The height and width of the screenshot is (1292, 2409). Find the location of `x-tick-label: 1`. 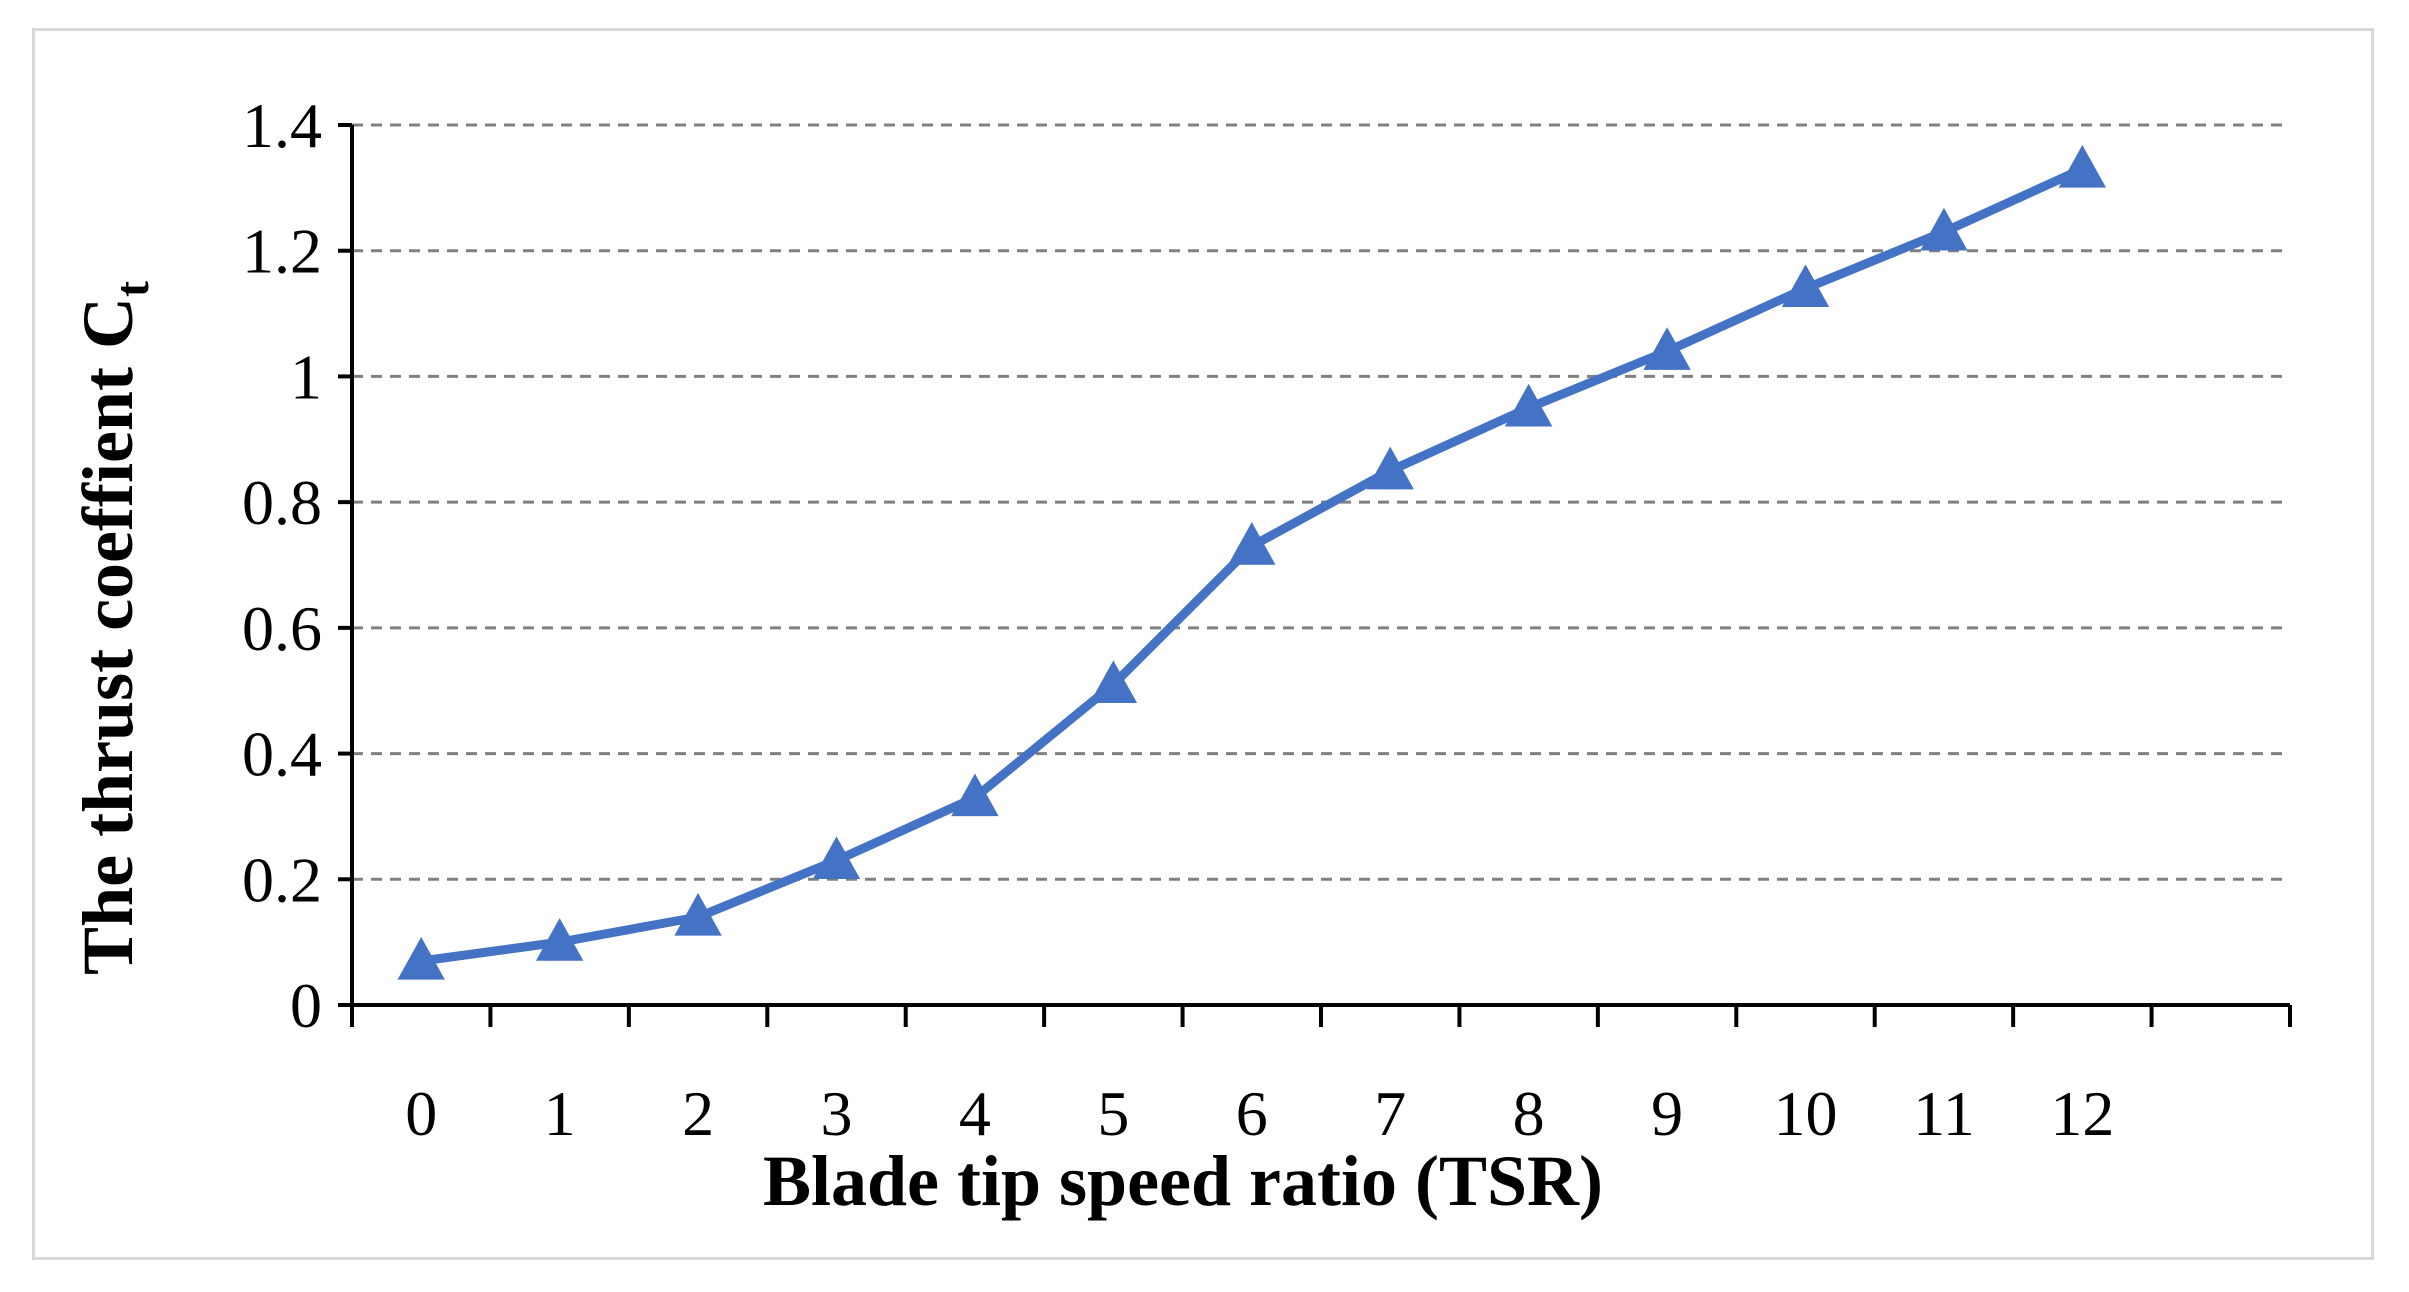

x-tick-label: 1 is located at coordinates (560, 1113).